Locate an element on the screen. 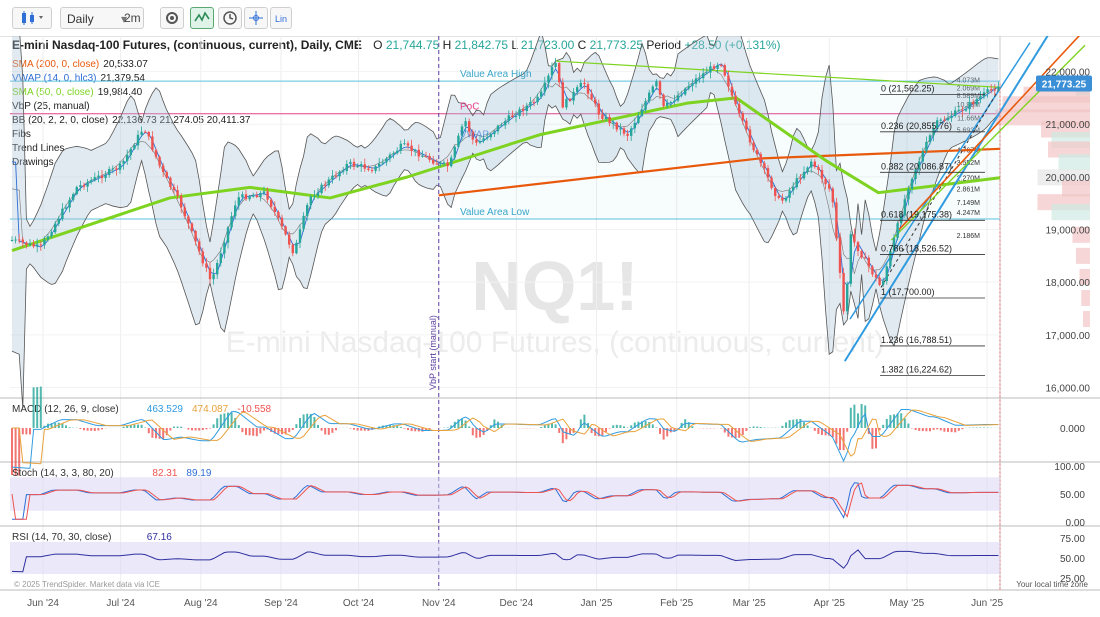 The image size is (1100, 617). interval-select: Daily ▾ is located at coordinates (102, 18).